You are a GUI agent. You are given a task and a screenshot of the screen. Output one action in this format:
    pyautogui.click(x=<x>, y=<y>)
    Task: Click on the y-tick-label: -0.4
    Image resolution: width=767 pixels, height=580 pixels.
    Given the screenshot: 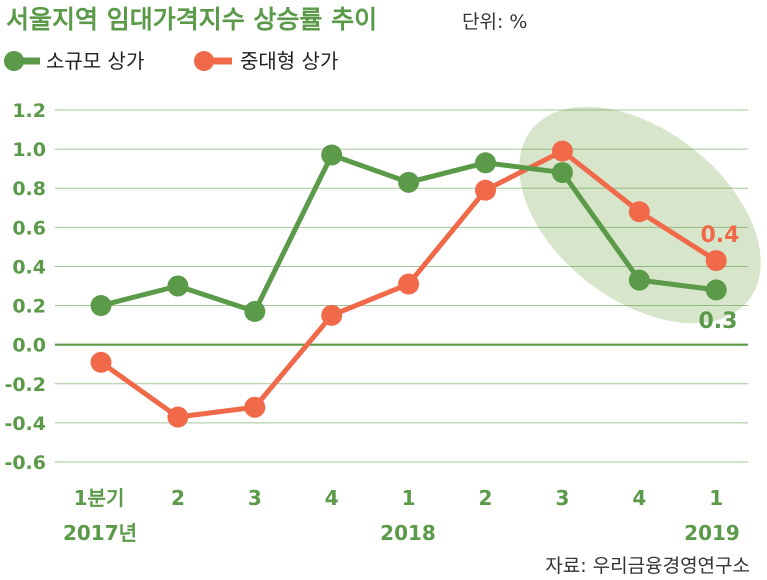 What is the action you would take?
    pyautogui.click(x=25, y=424)
    